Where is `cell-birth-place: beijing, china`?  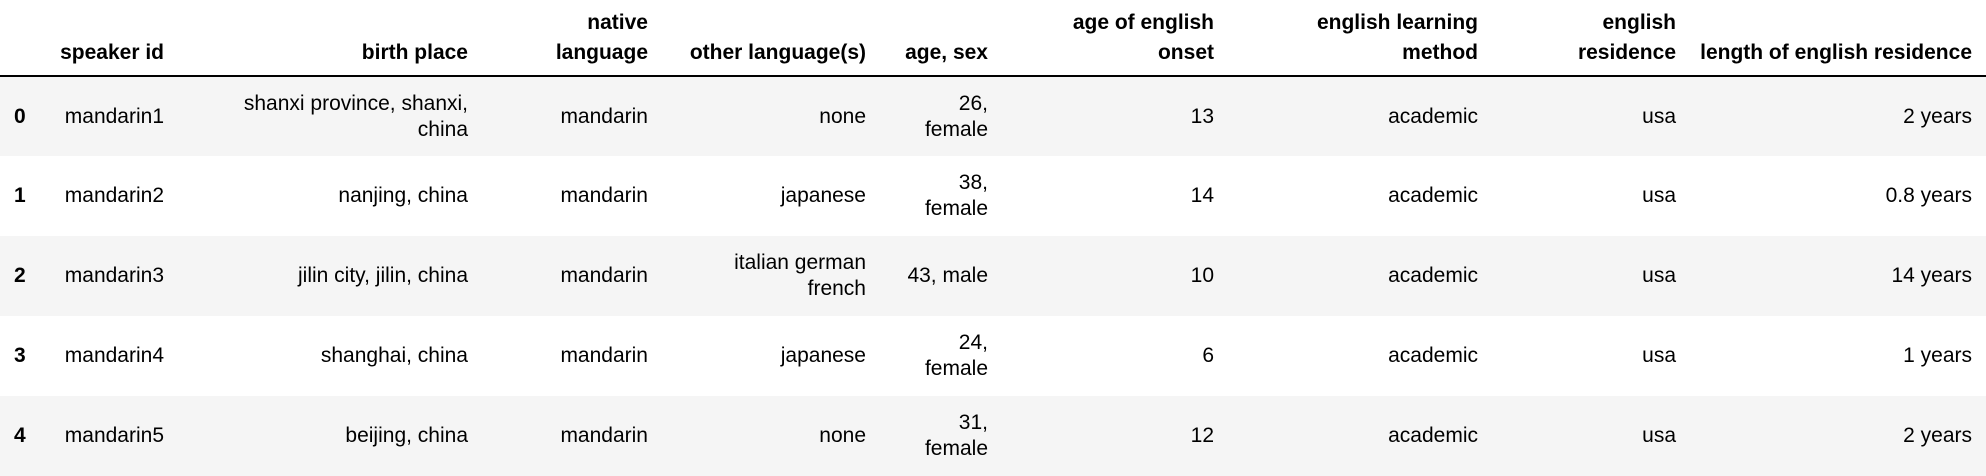 cell-birth-place: beijing, china is located at coordinates (406, 435).